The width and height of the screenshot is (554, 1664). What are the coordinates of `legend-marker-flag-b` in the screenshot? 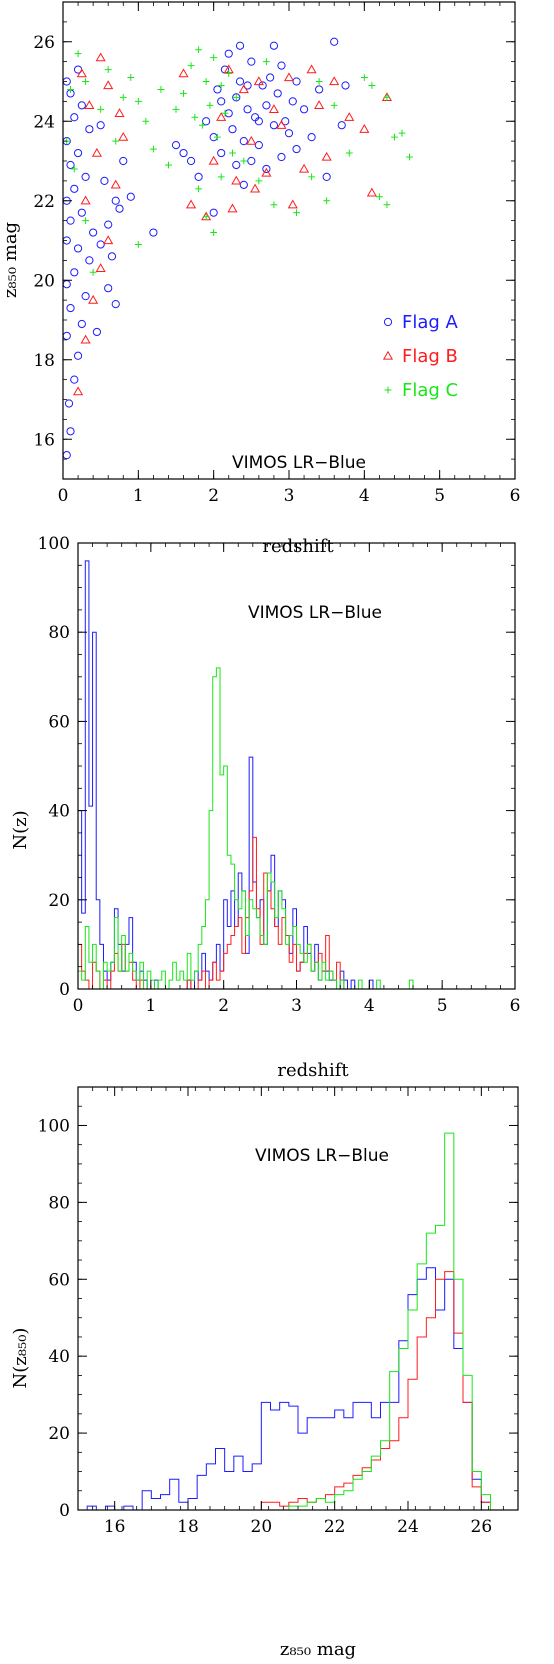 It's located at (388, 355).